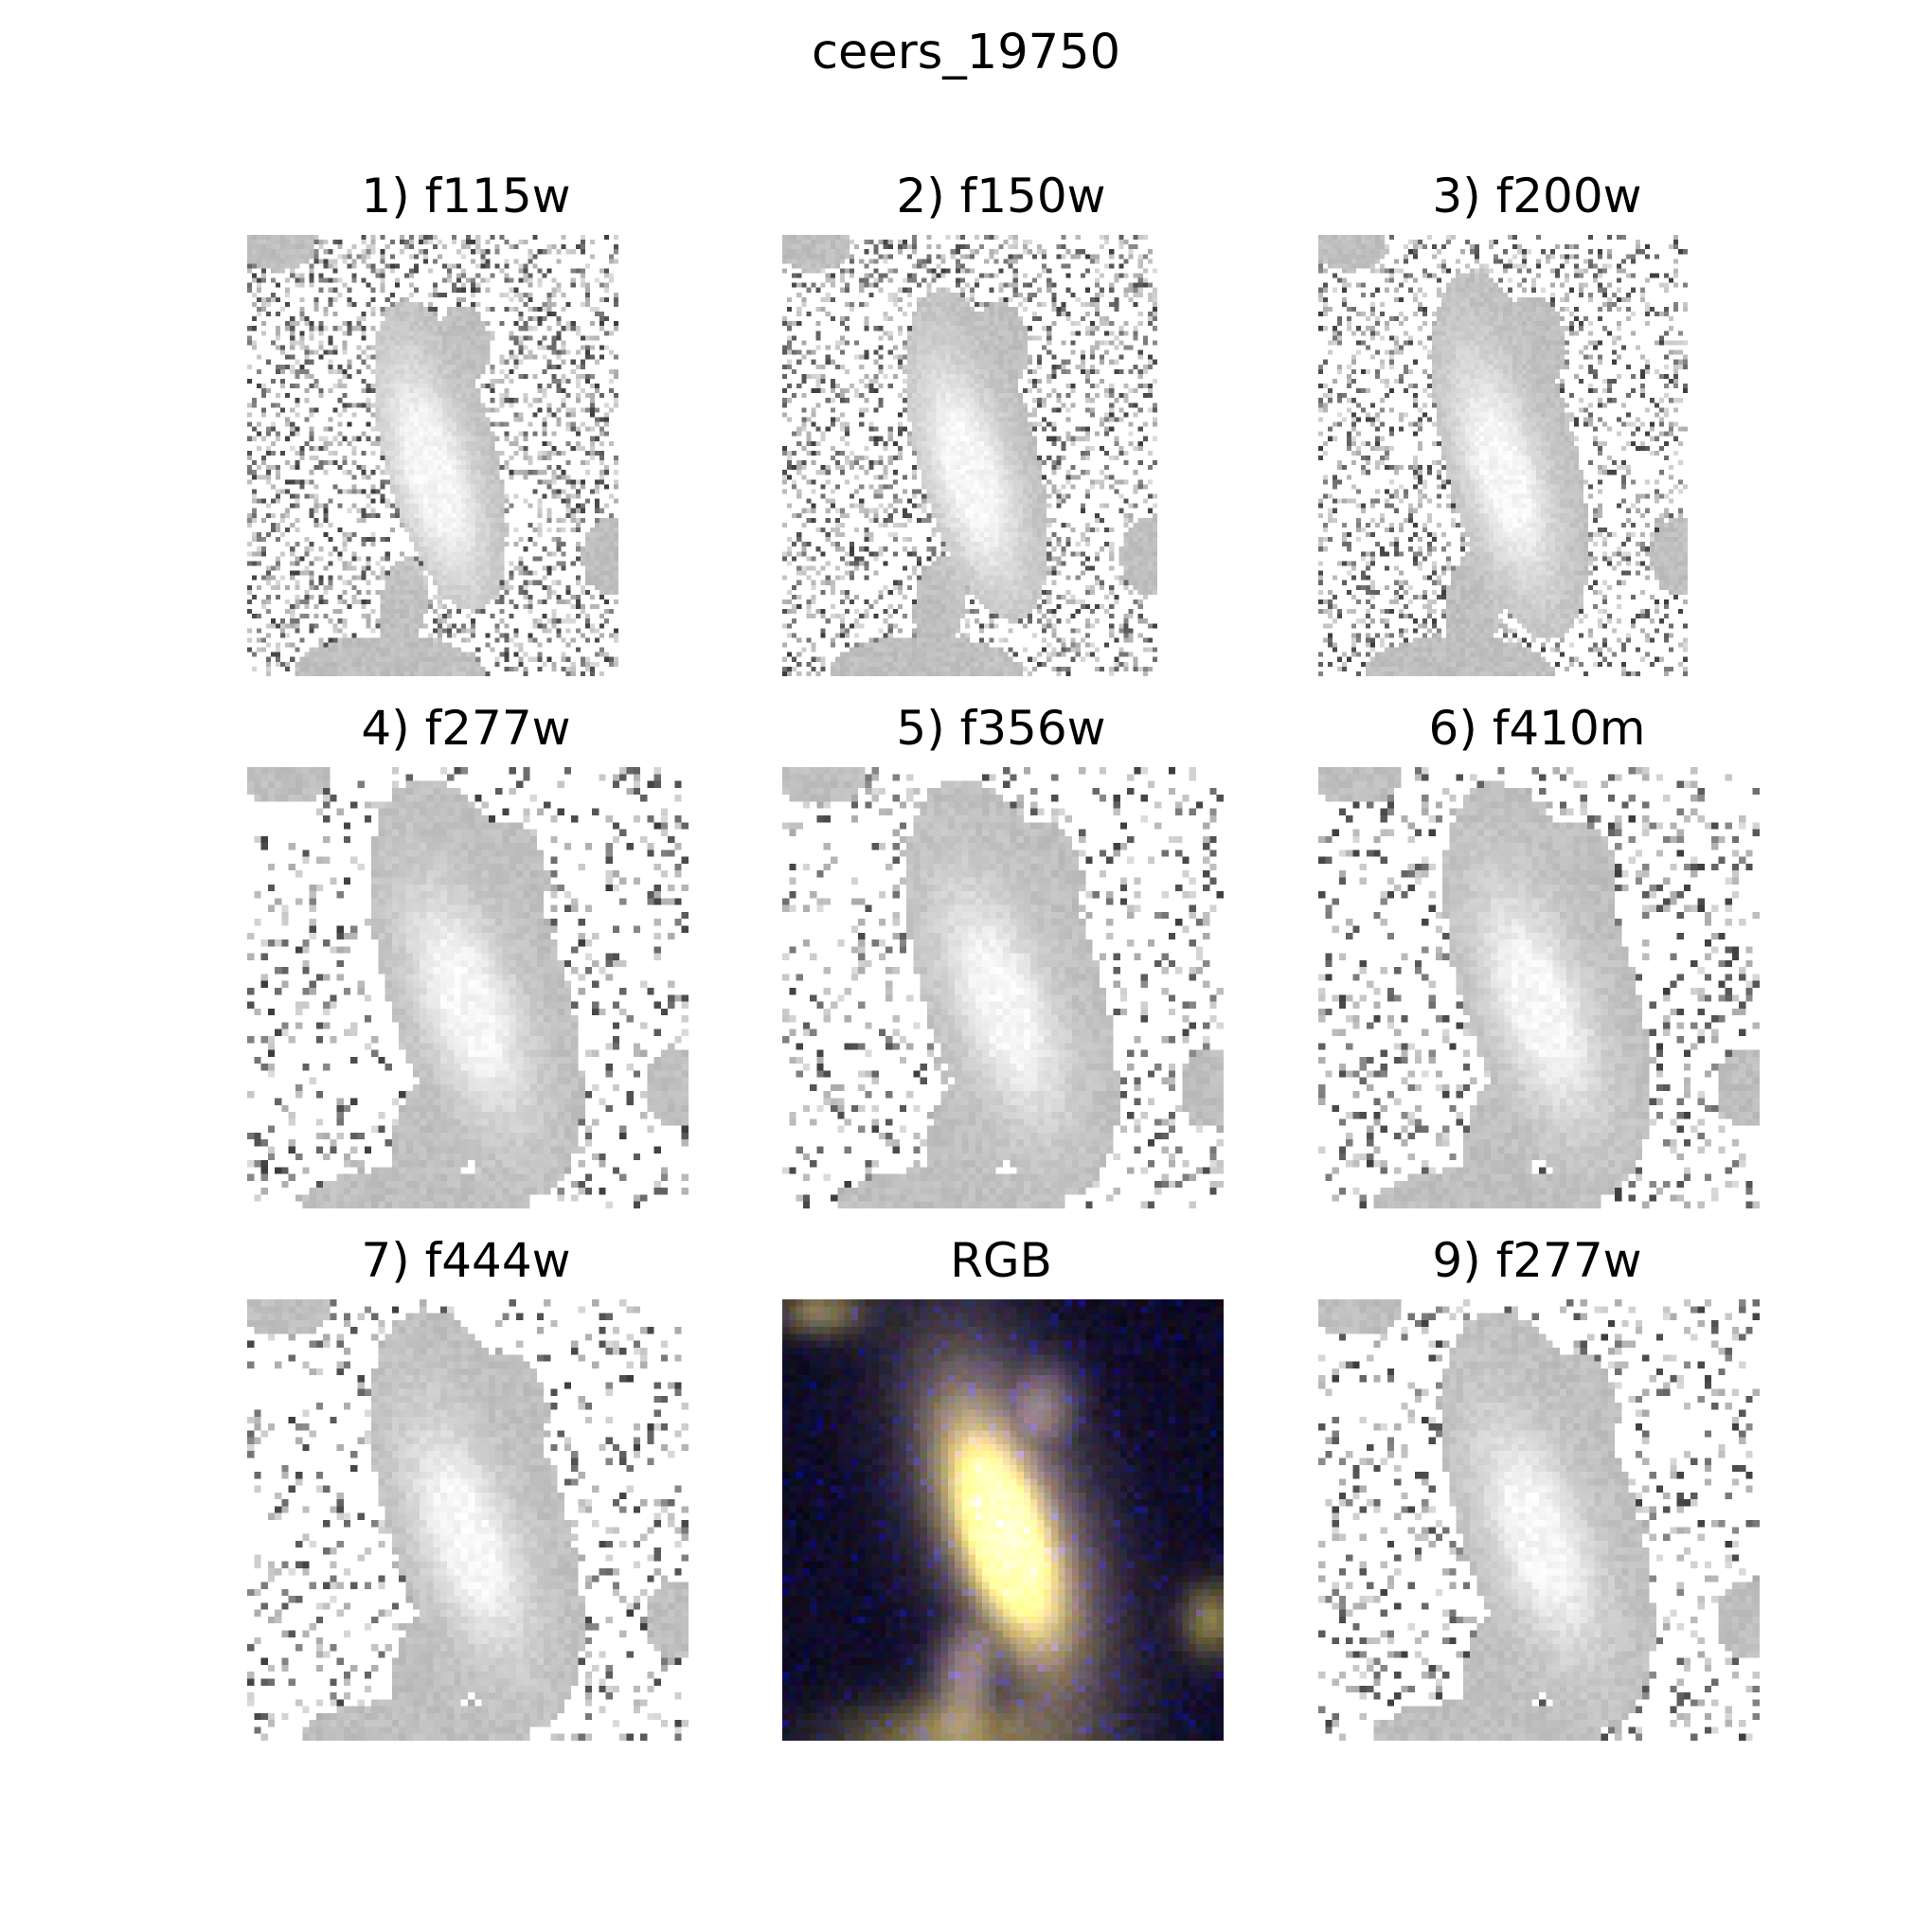 This screenshot has height=1932, width=1932. What do you see at coordinates (1503, 455) in the screenshot?
I see `cutout-image-f200w` at bounding box center [1503, 455].